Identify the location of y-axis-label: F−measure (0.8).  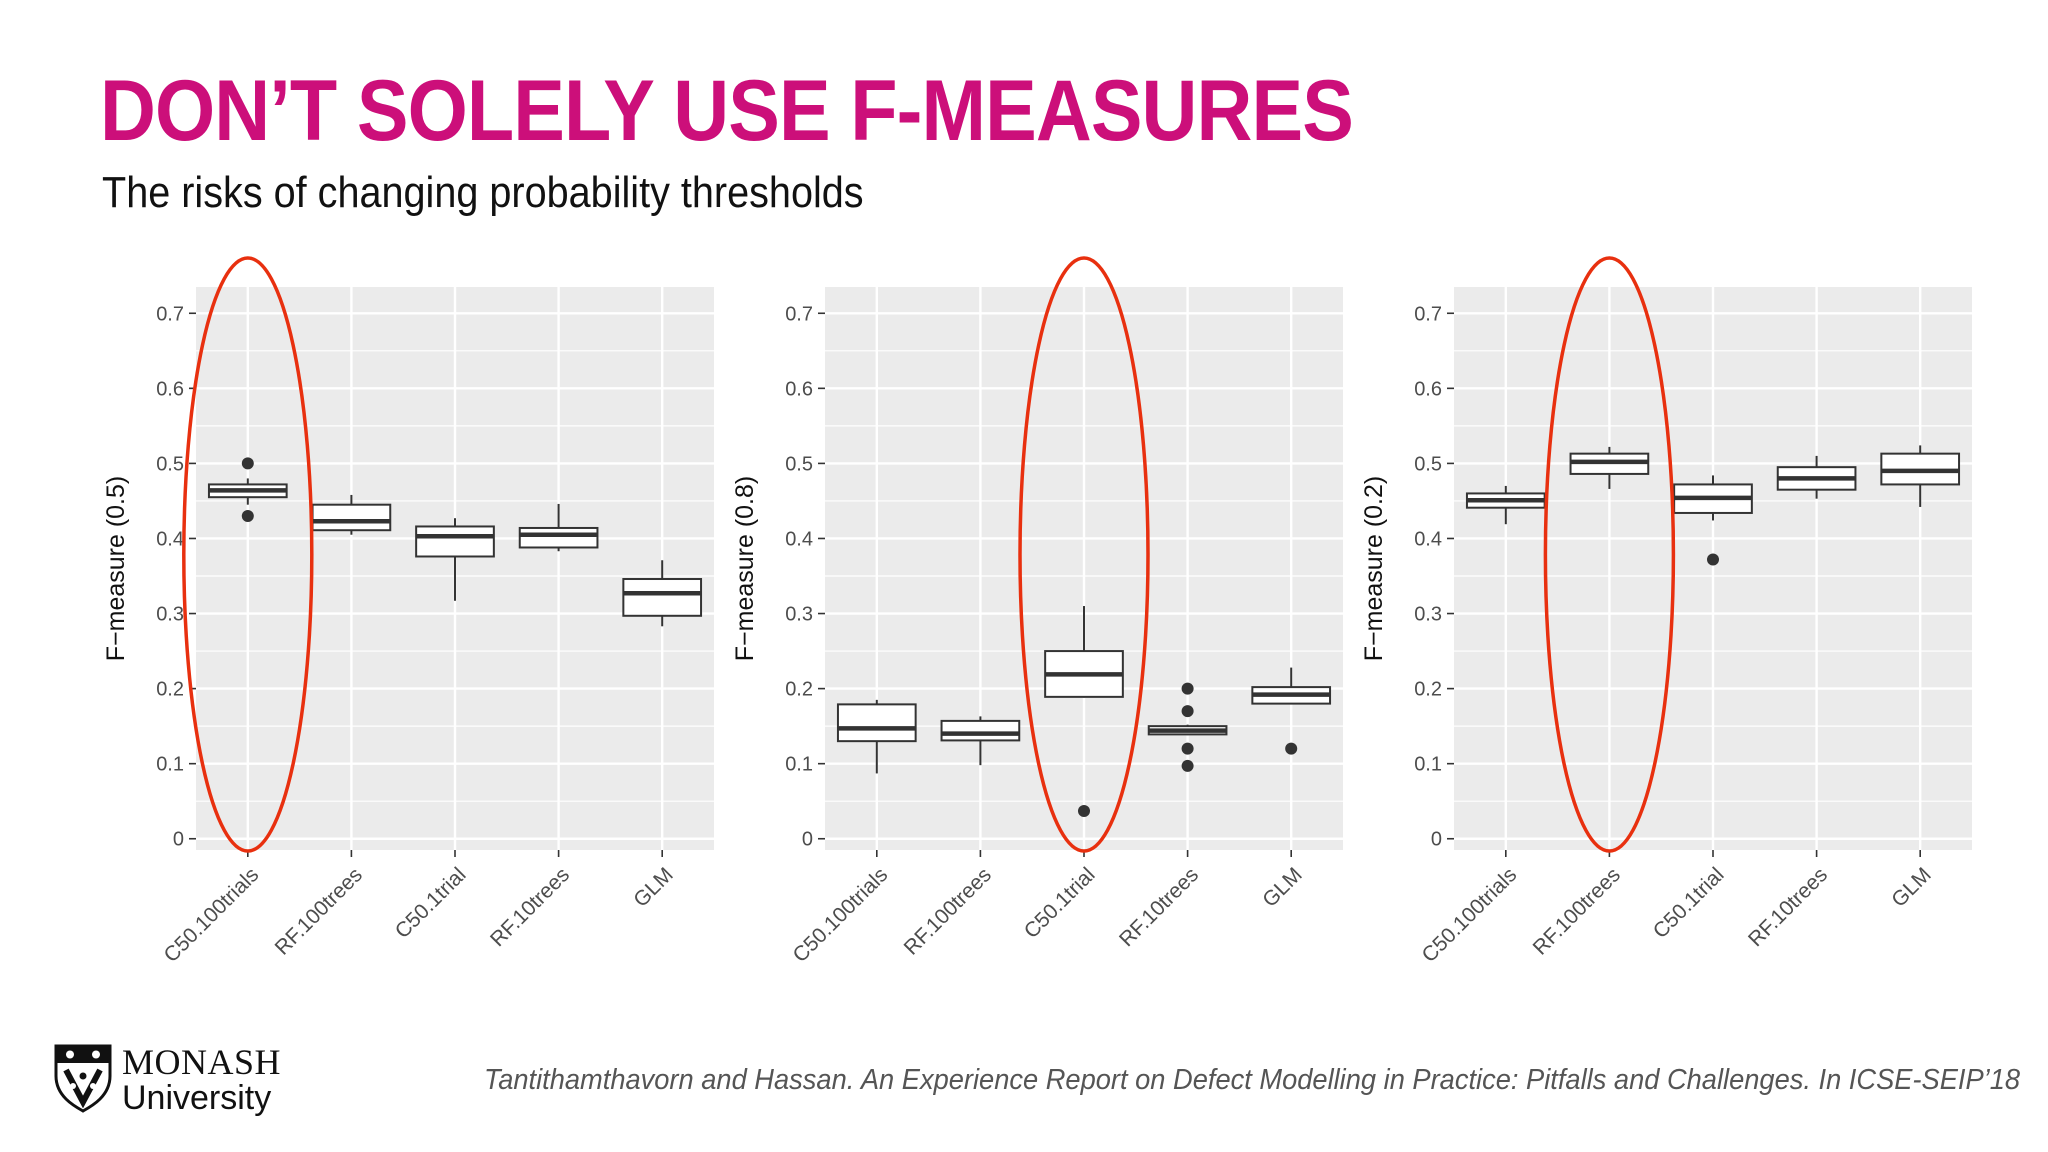
(745, 569).